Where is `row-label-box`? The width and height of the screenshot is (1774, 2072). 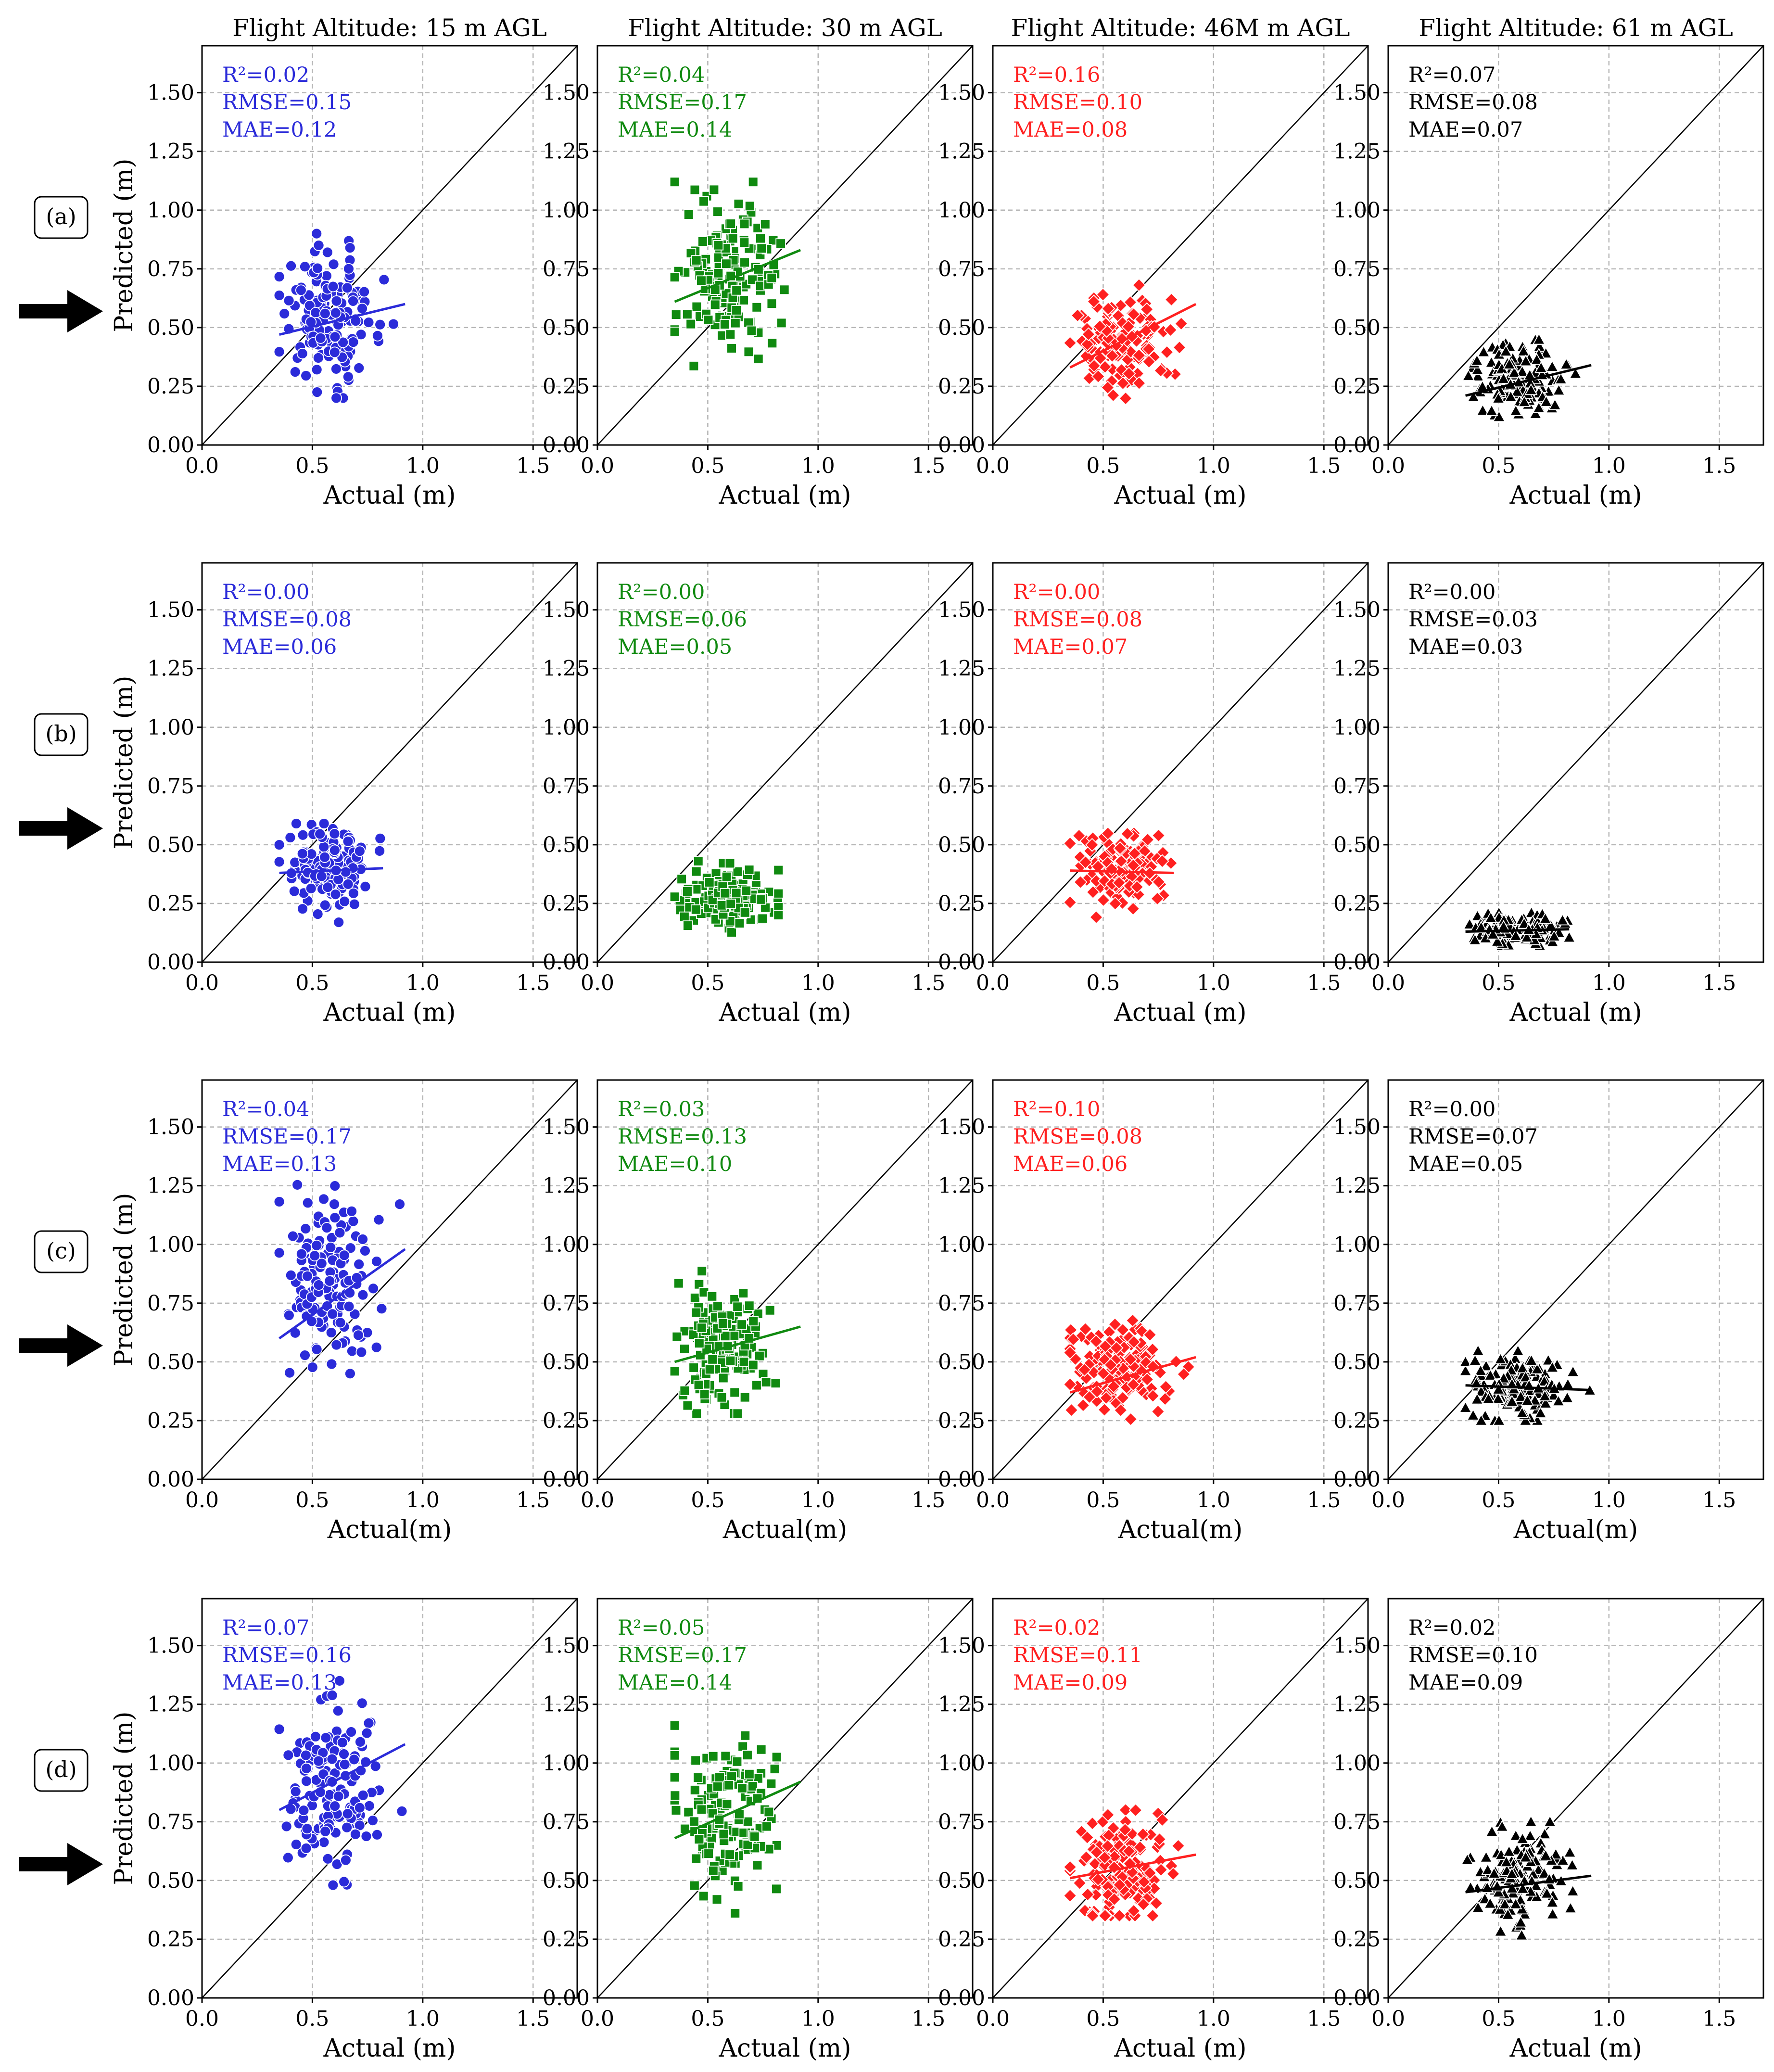
row-label-box is located at coordinates (61, 1770).